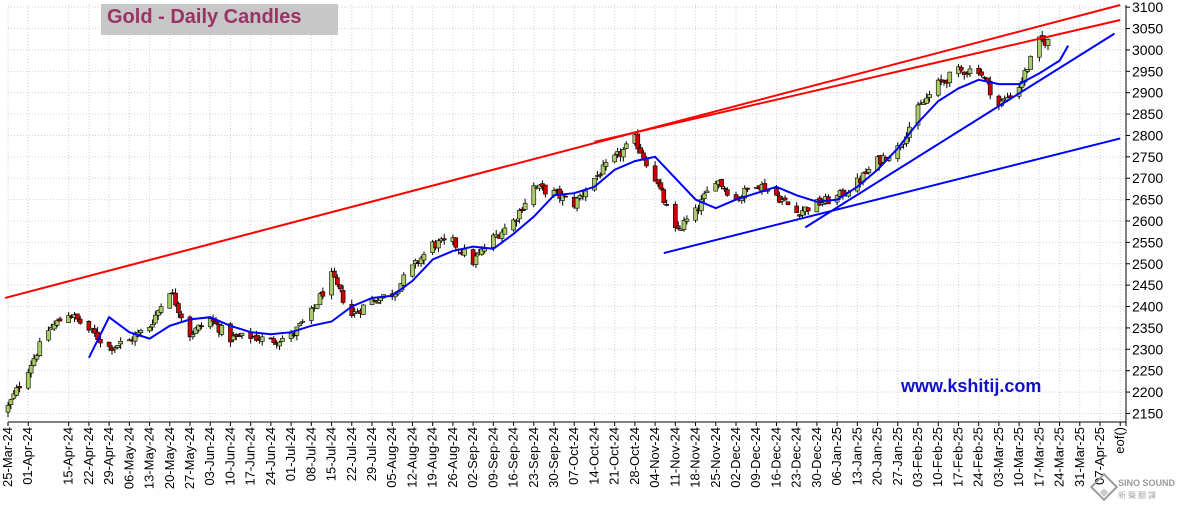 The image size is (1186, 511). I want to click on logo-diamond-icon, so click(1104, 487).